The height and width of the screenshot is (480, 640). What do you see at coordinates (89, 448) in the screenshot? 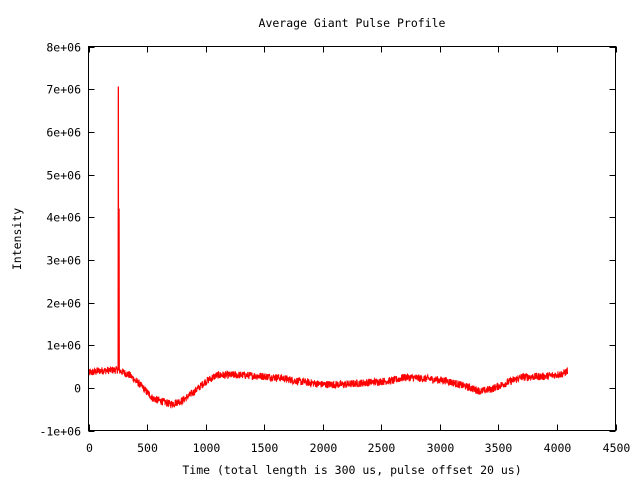
I see `x-tick-label: 0` at bounding box center [89, 448].